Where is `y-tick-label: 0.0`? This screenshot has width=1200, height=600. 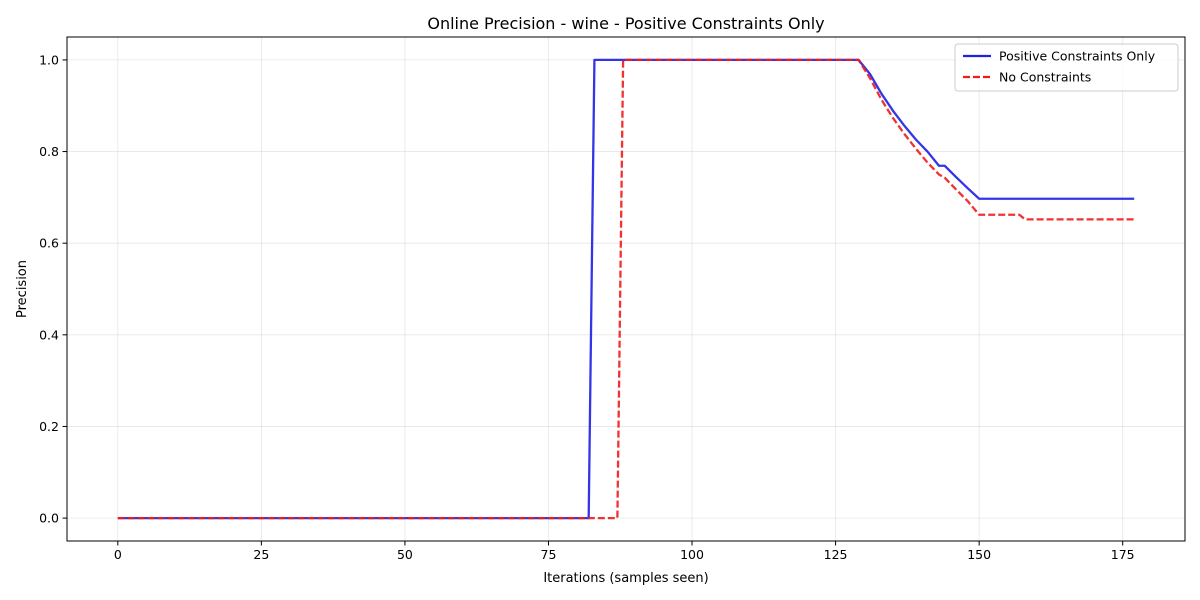 y-tick-label: 0.0 is located at coordinates (49, 518).